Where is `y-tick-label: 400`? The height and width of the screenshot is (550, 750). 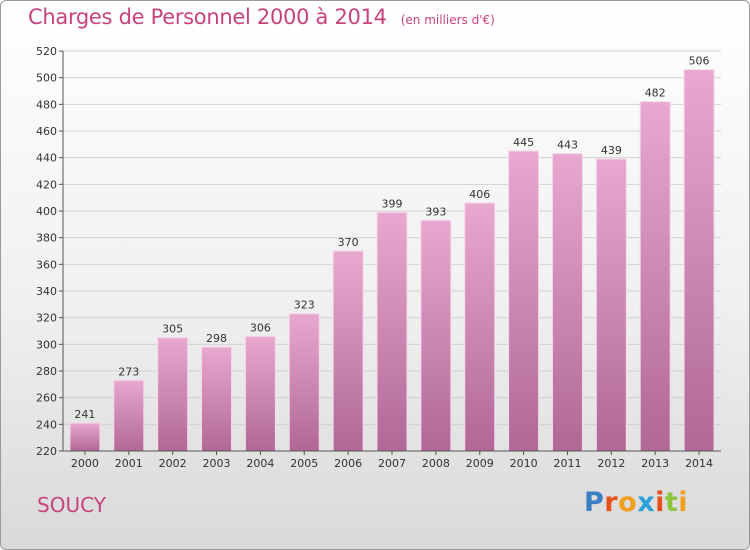 y-tick-label: 400 is located at coordinates (46, 211).